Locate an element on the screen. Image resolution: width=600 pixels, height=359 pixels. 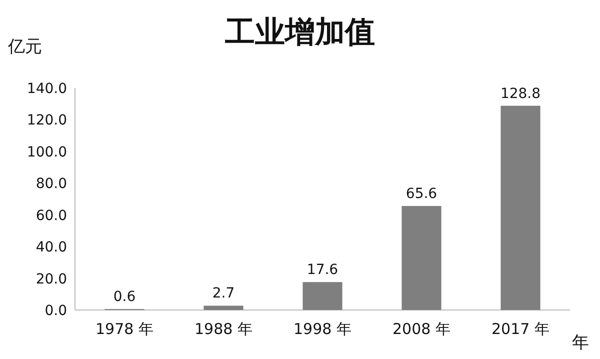
y-tick-label: 80.0 is located at coordinates (51, 184).